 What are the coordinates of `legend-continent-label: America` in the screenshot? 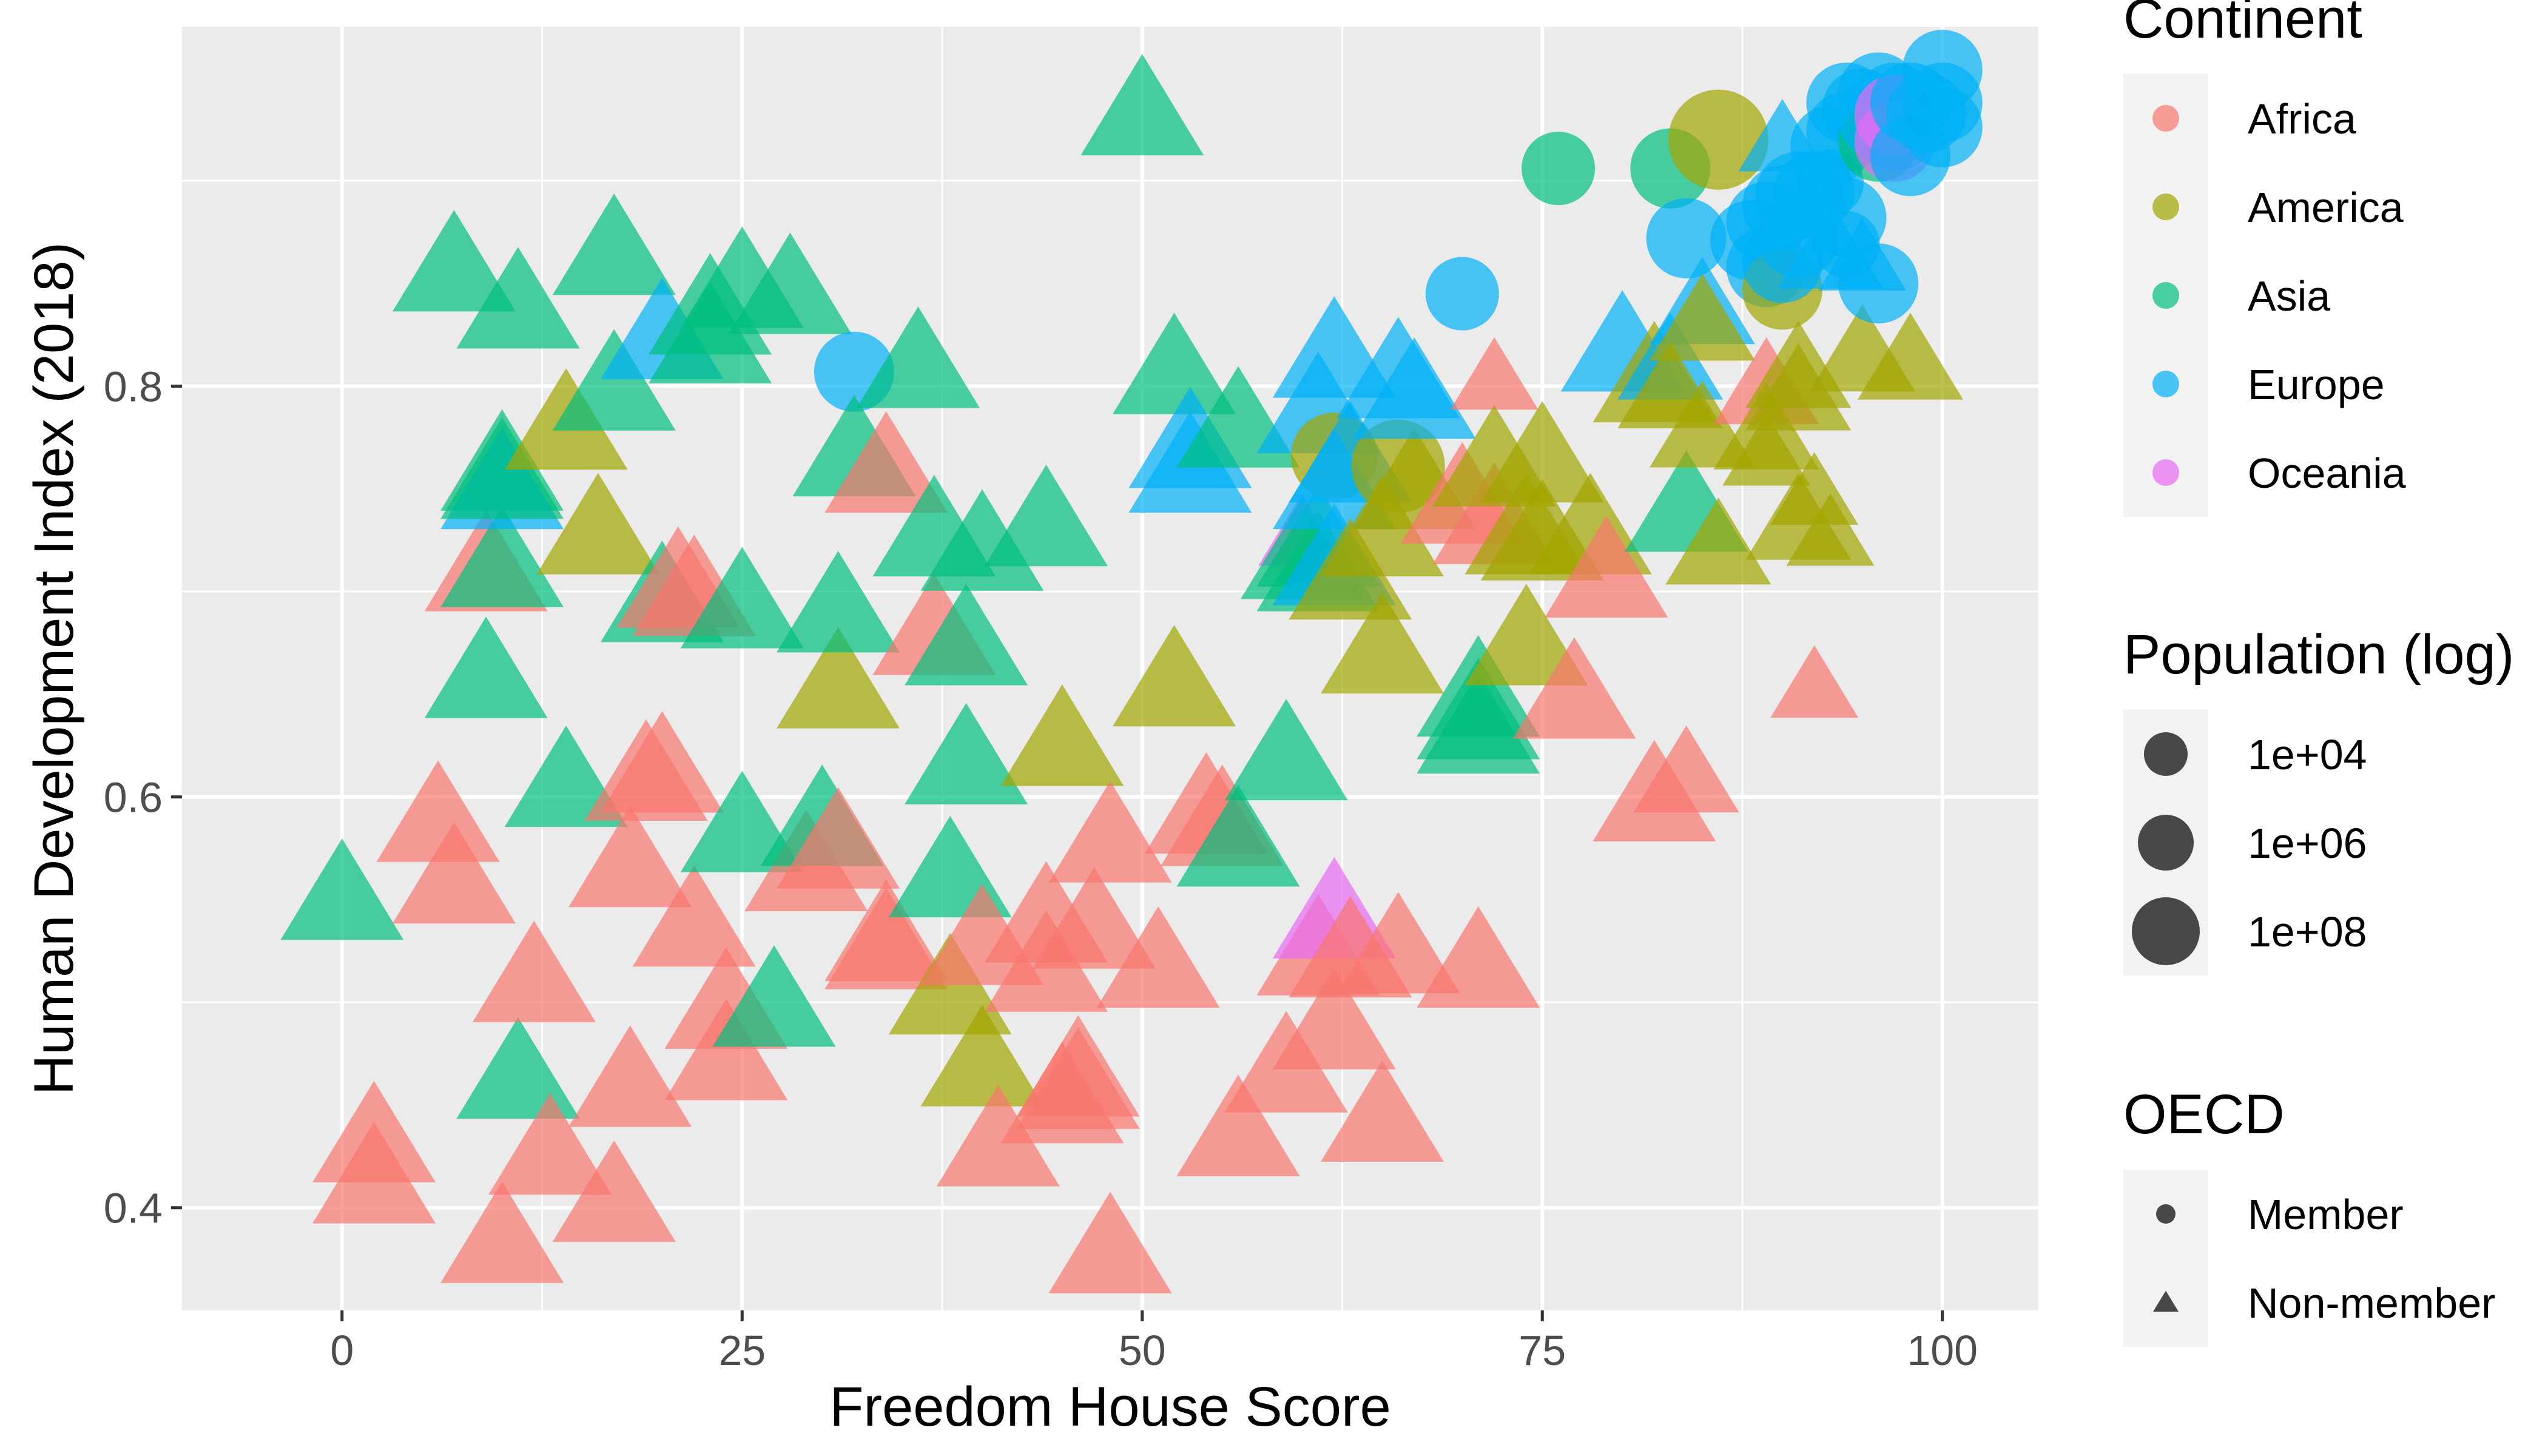 It's located at (2326, 207).